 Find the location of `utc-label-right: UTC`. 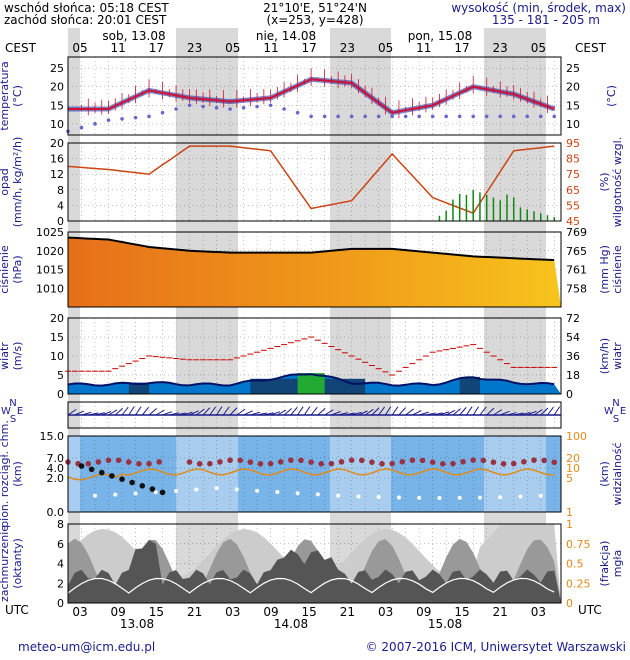

utc-label-right: UTC is located at coordinates (590, 610).